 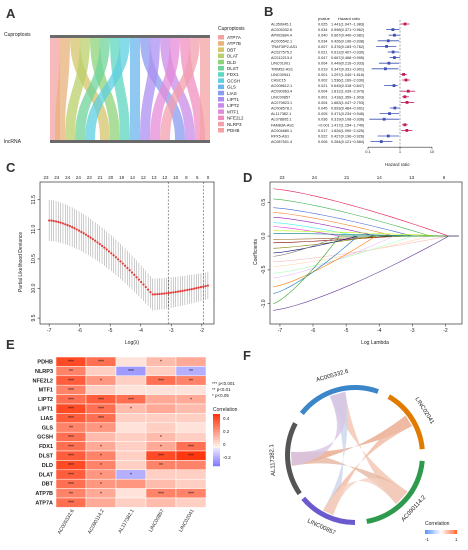 I want to click on x-tick-label: -2, so click(x=445, y=331).